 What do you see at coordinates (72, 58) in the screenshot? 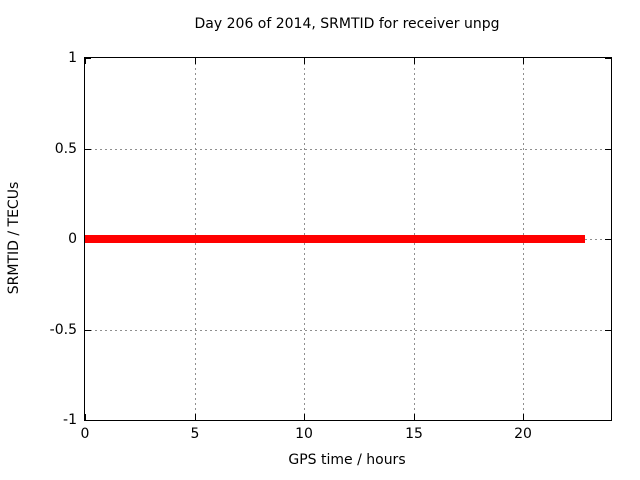
I see `y-tick-label-1: 1` at bounding box center [72, 58].